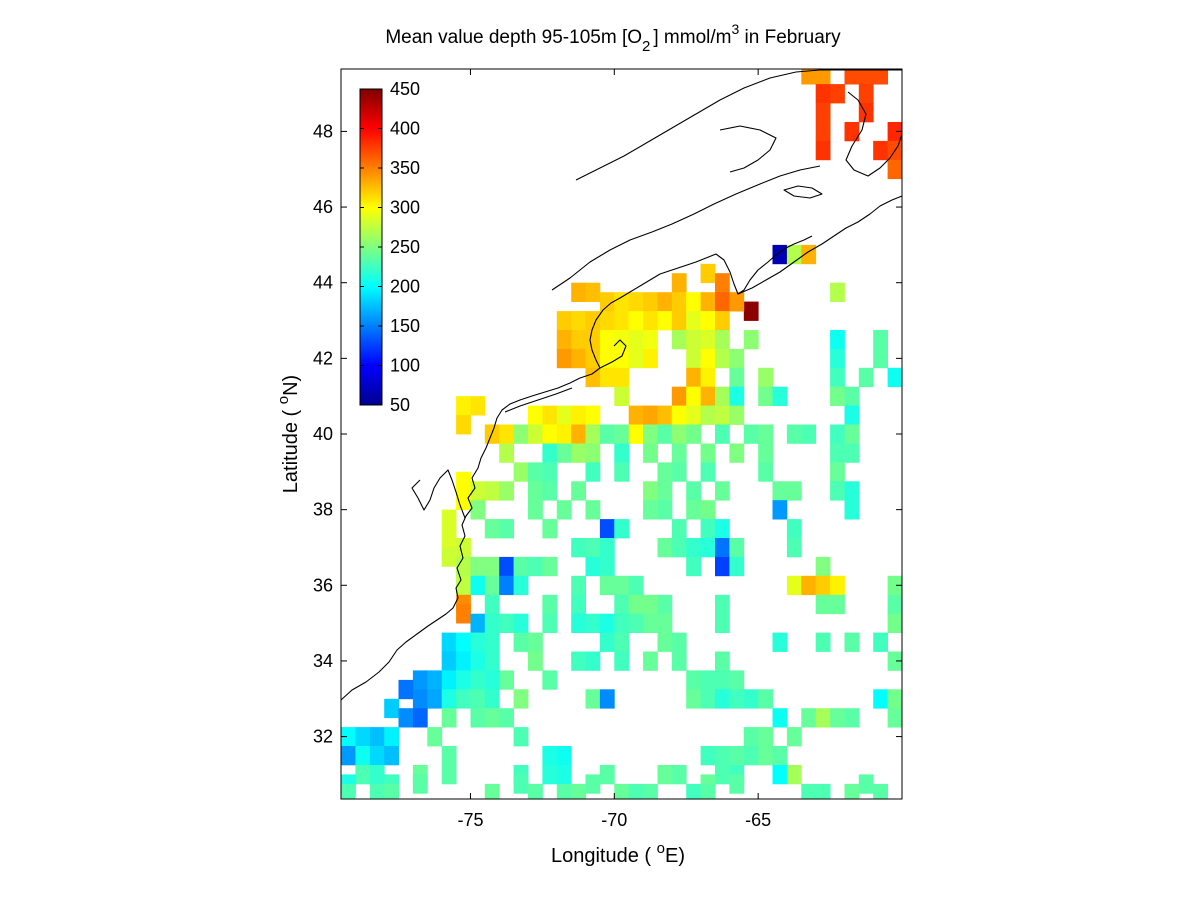 Image resolution: width=1200 pixels, height=900 pixels. Describe the element at coordinates (323, 661) in the screenshot. I see `y-tick-label: 34` at that location.